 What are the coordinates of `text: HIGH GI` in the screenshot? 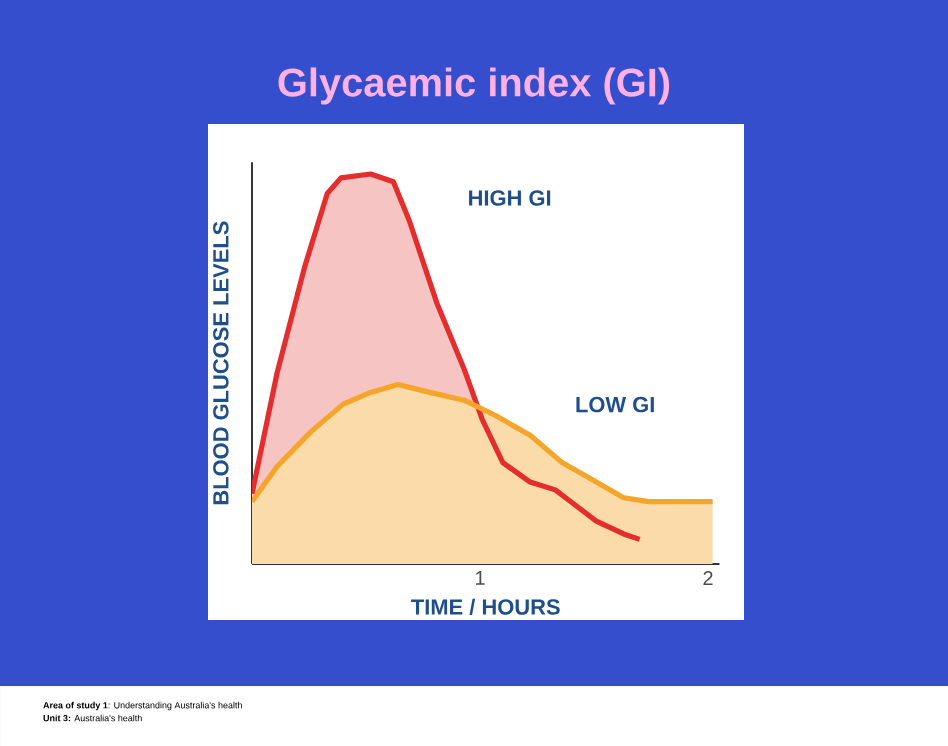 It's located at (510, 198).